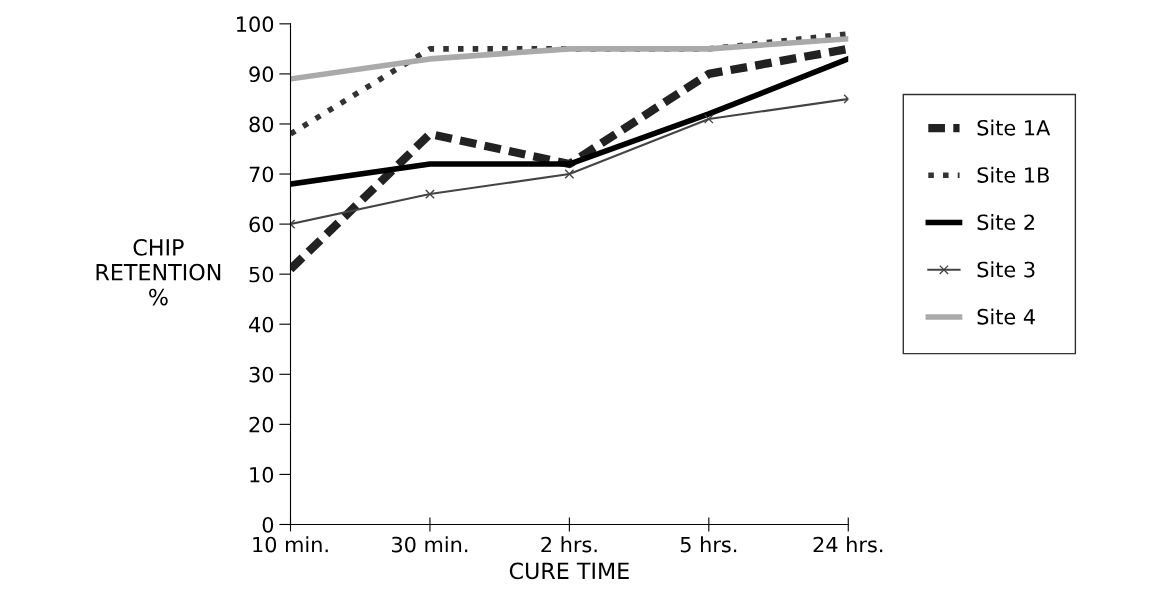  I want to click on x-tick-label: 10 min., so click(290, 544).